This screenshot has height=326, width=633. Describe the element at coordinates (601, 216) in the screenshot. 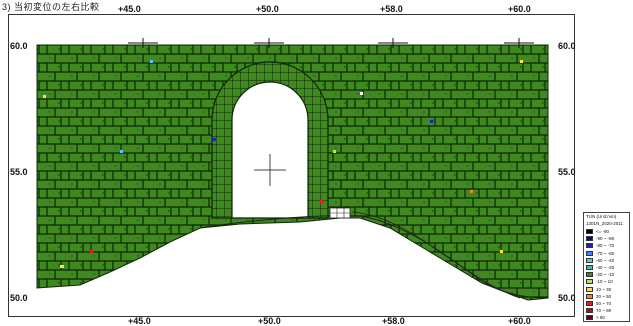

I see `legend-title: TUN (Unit:mm)` at that location.